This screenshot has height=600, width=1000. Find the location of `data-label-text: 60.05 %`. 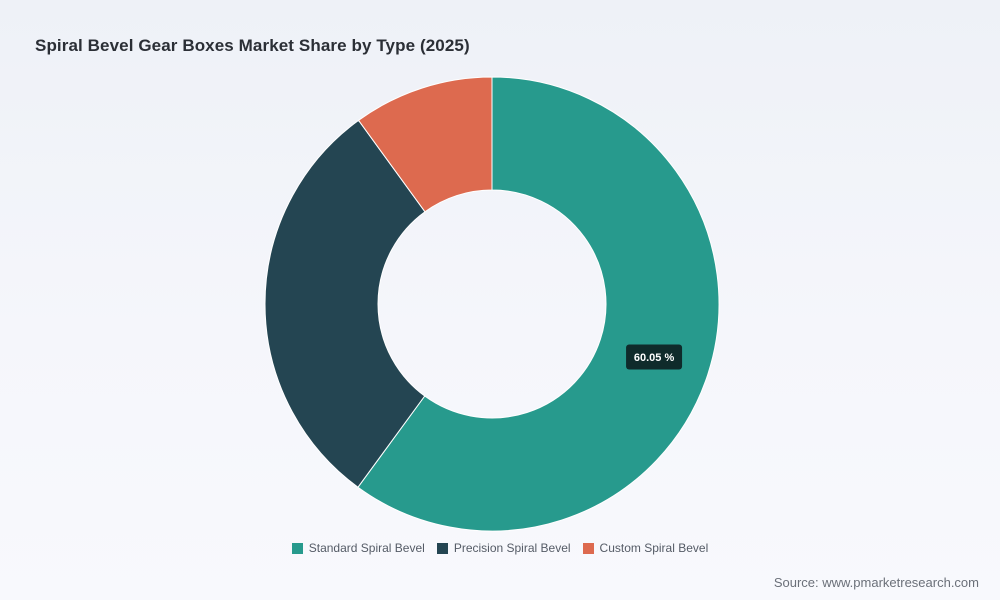

data-label-text: 60.05 % is located at coordinates (654, 358).